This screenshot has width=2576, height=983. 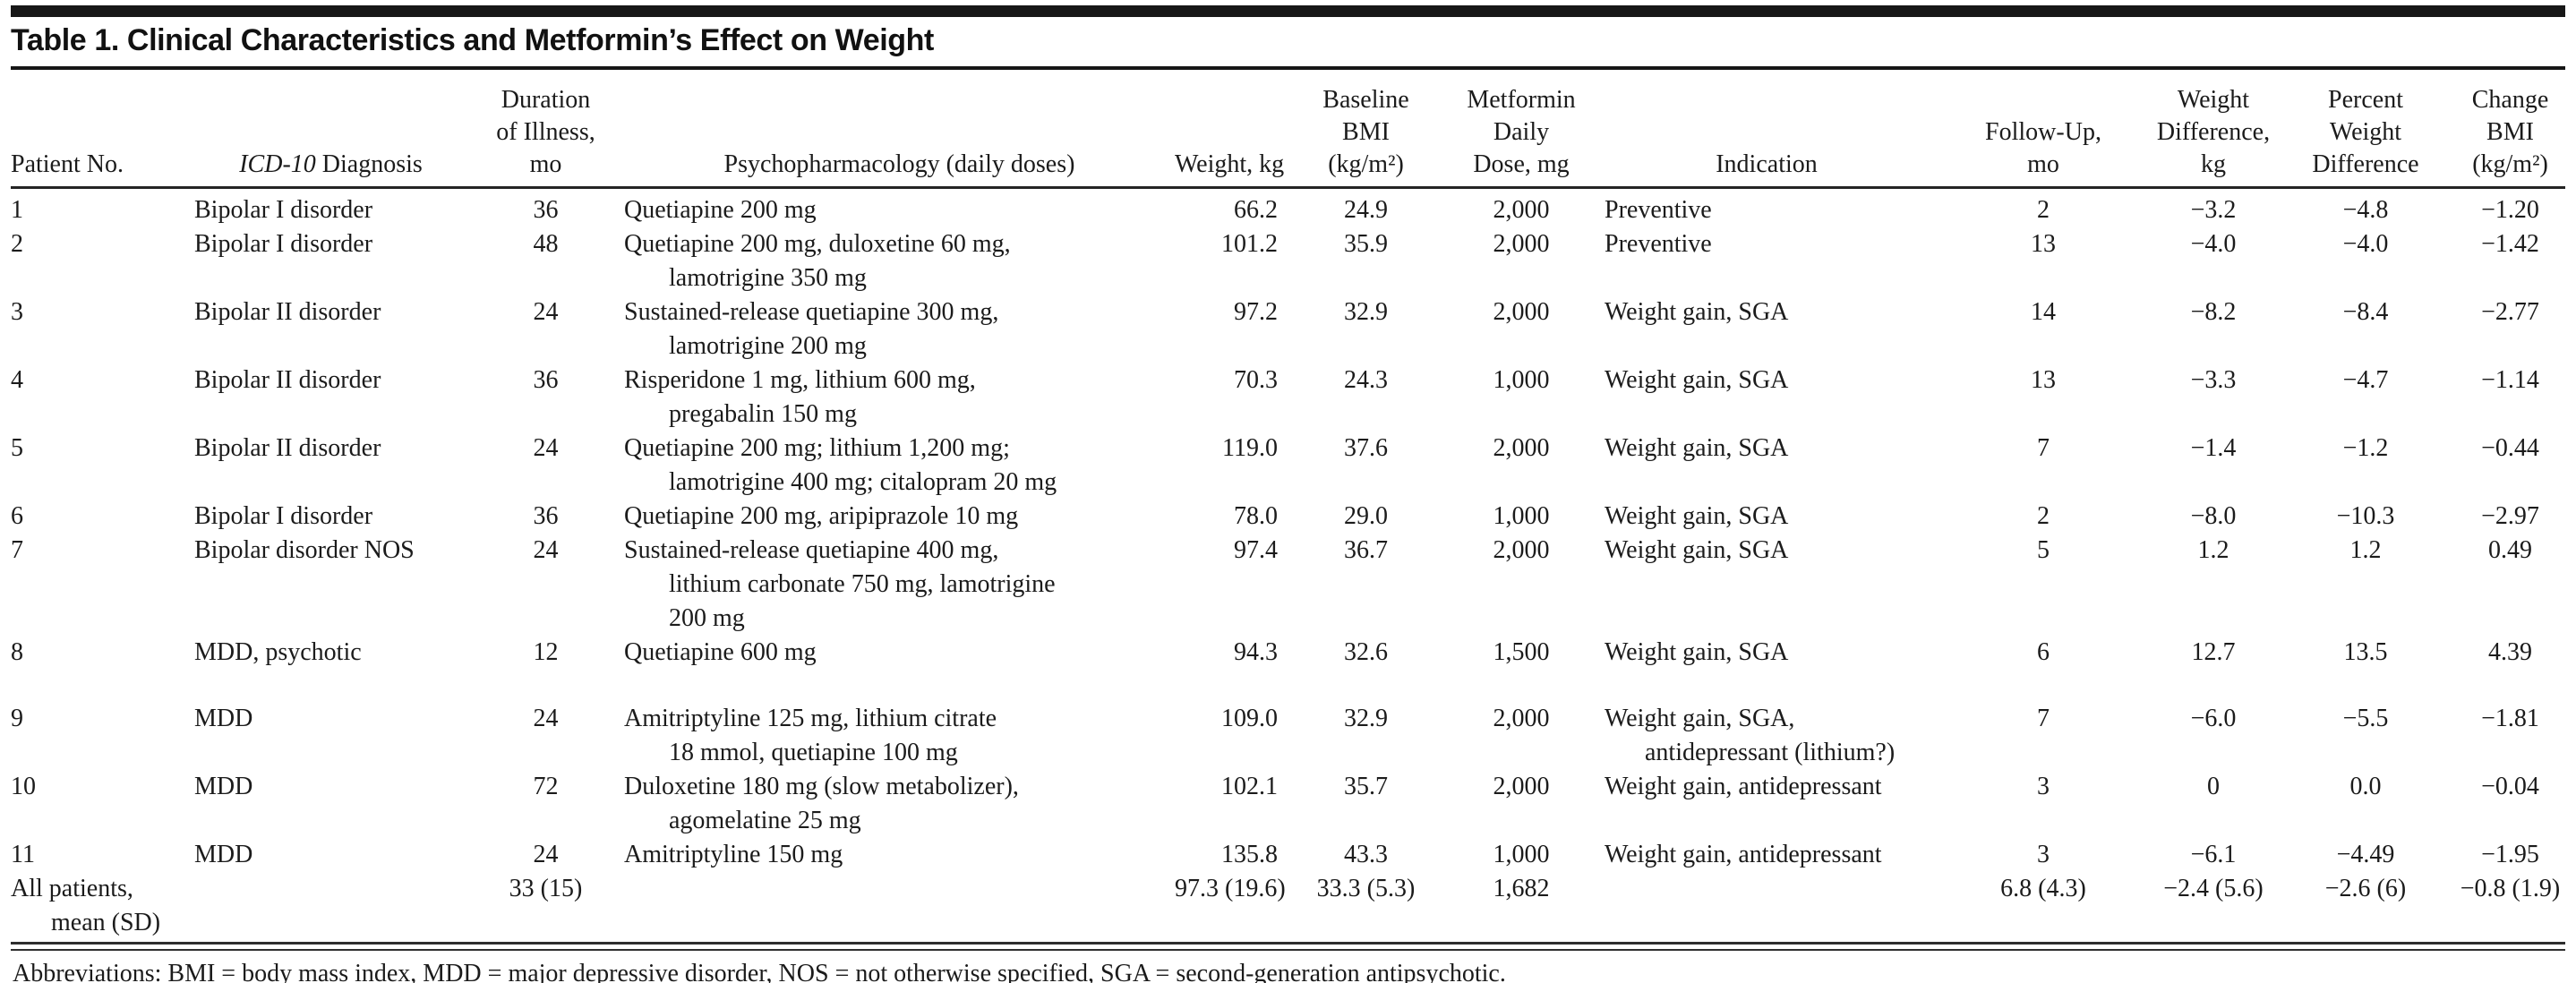 What do you see at coordinates (546, 786) in the screenshot?
I see `cell-duration: 72` at bounding box center [546, 786].